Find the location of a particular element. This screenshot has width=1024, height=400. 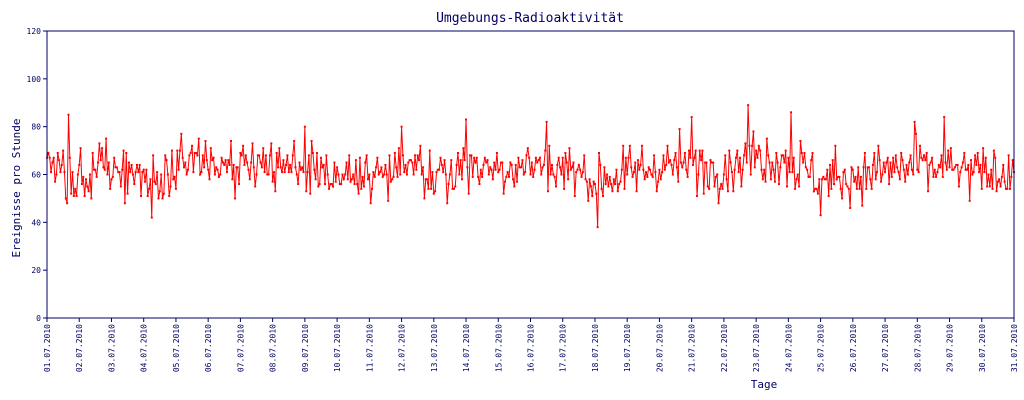

x-tick-label: 18.07.2010 is located at coordinates (595, 348).